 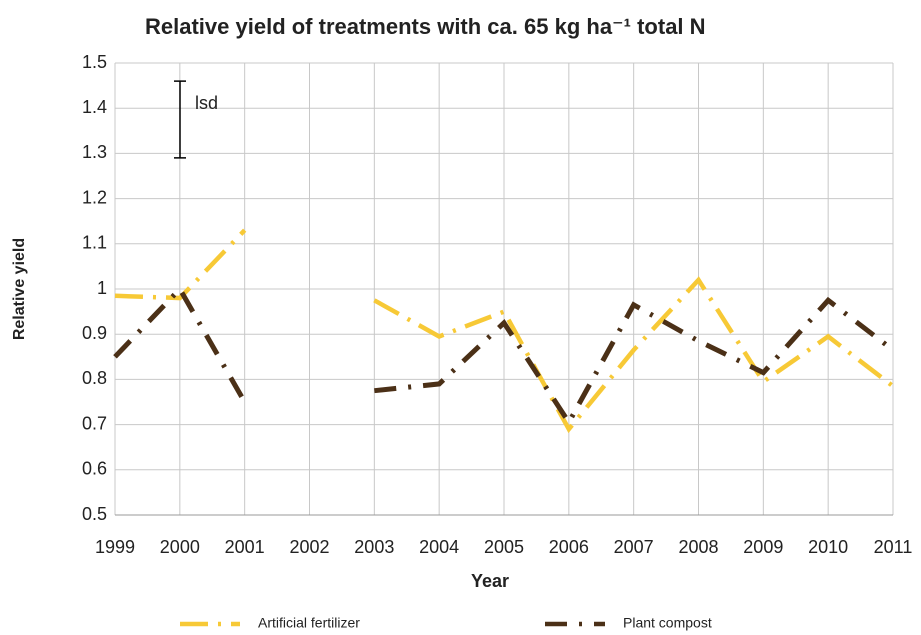 I want to click on y-tick-label: 1.4, so click(x=94, y=107).